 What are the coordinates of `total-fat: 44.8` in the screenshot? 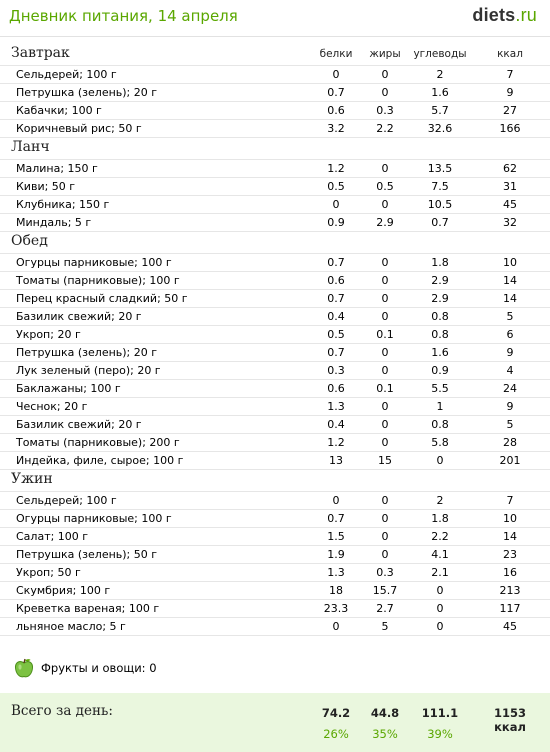 It's located at (385, 713).